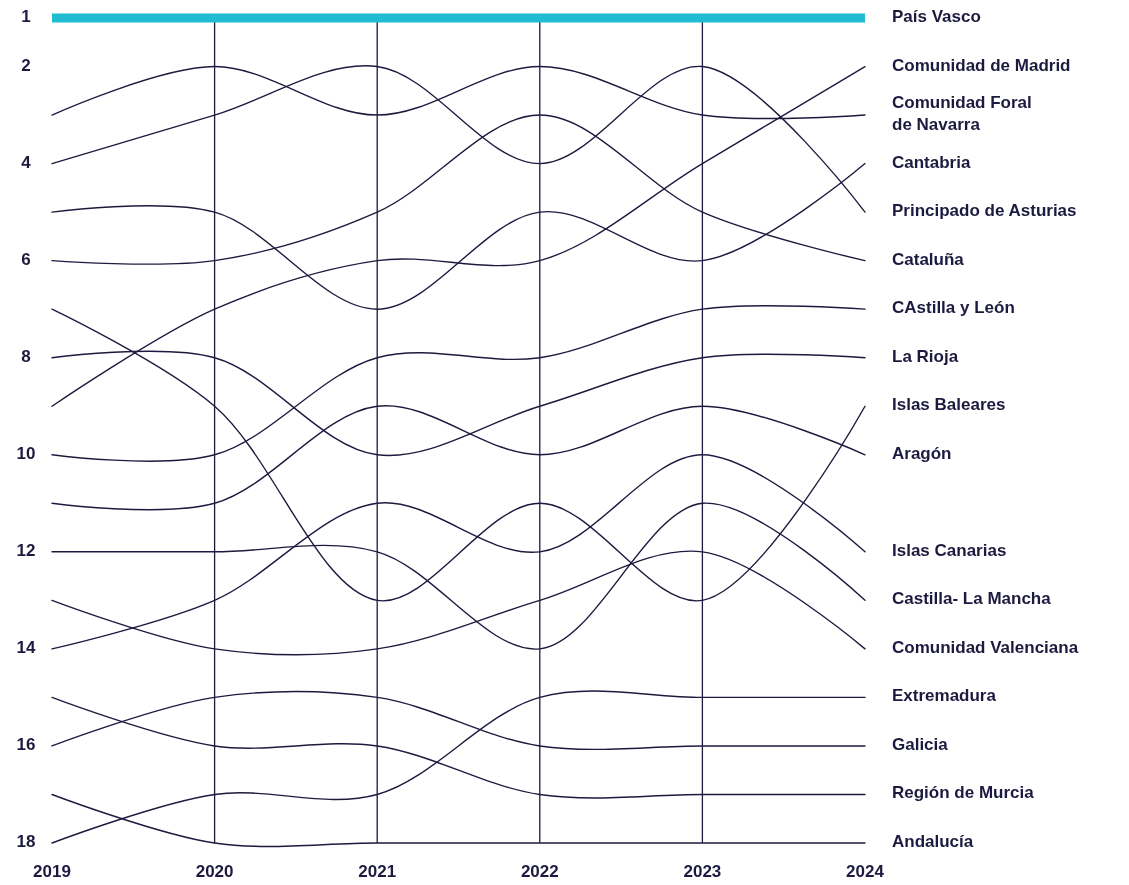 This screenshot has height=885, width=1129. Describe the element at coordinates (949, 405) in the screenshot. I see `series-label: Islas Baleares` at that location.